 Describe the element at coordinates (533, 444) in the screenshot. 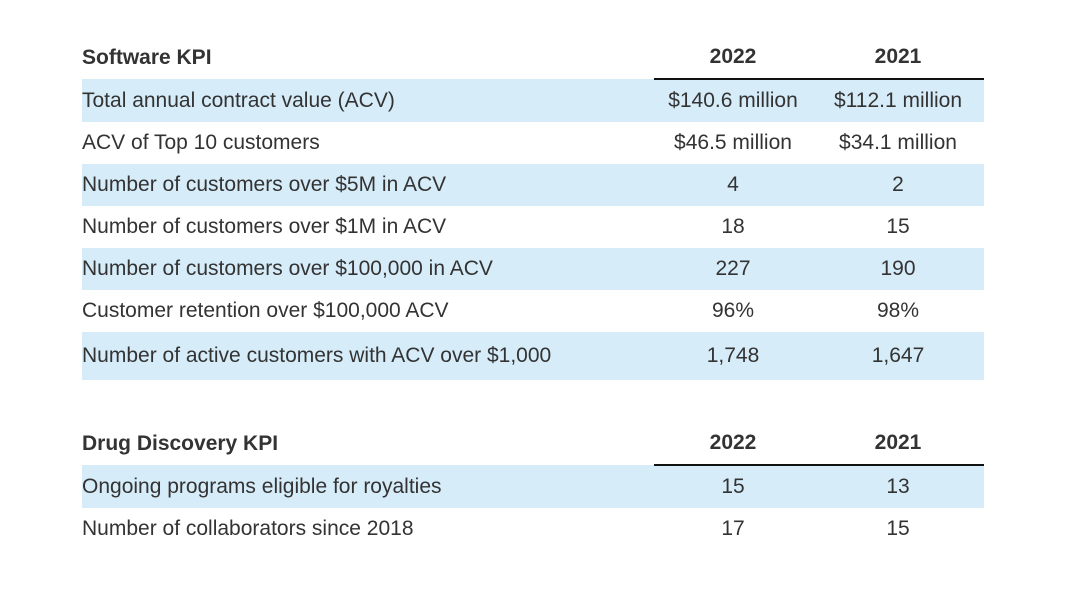

I see `table-header-row: Drug Discovery KPI 2022 2021` at that location.